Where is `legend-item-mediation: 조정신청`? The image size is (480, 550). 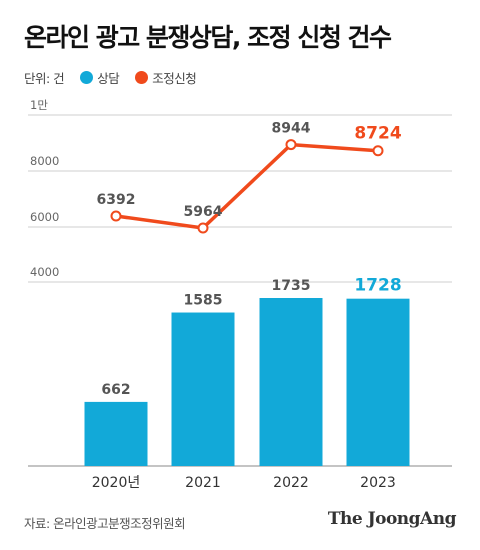 legend-item-mediation: 조정신청 is located at coordinates (166, 77).